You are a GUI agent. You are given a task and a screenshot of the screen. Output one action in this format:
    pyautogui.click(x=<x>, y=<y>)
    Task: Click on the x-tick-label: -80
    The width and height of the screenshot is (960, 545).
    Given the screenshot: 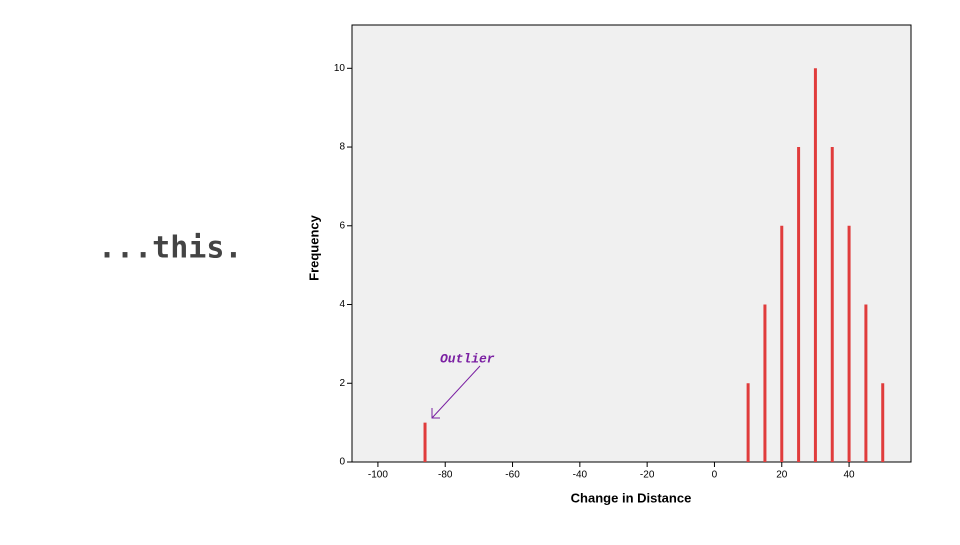 What is the action you would take?
    pyautogui.click(x=445, y=475)
    